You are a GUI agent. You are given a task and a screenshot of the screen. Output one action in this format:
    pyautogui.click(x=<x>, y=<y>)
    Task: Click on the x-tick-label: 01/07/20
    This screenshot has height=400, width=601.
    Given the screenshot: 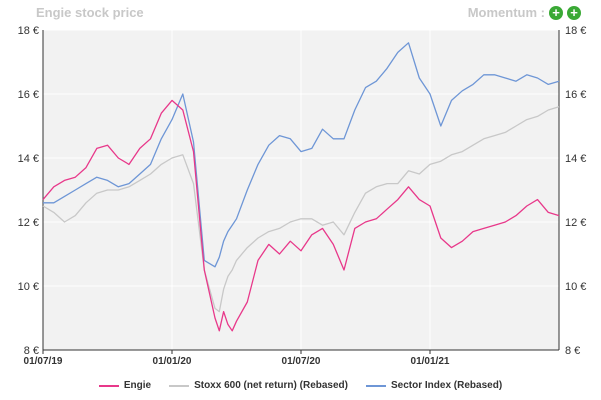 What is the action you would take?
    pyautogui.click(x=301, y=361)
    